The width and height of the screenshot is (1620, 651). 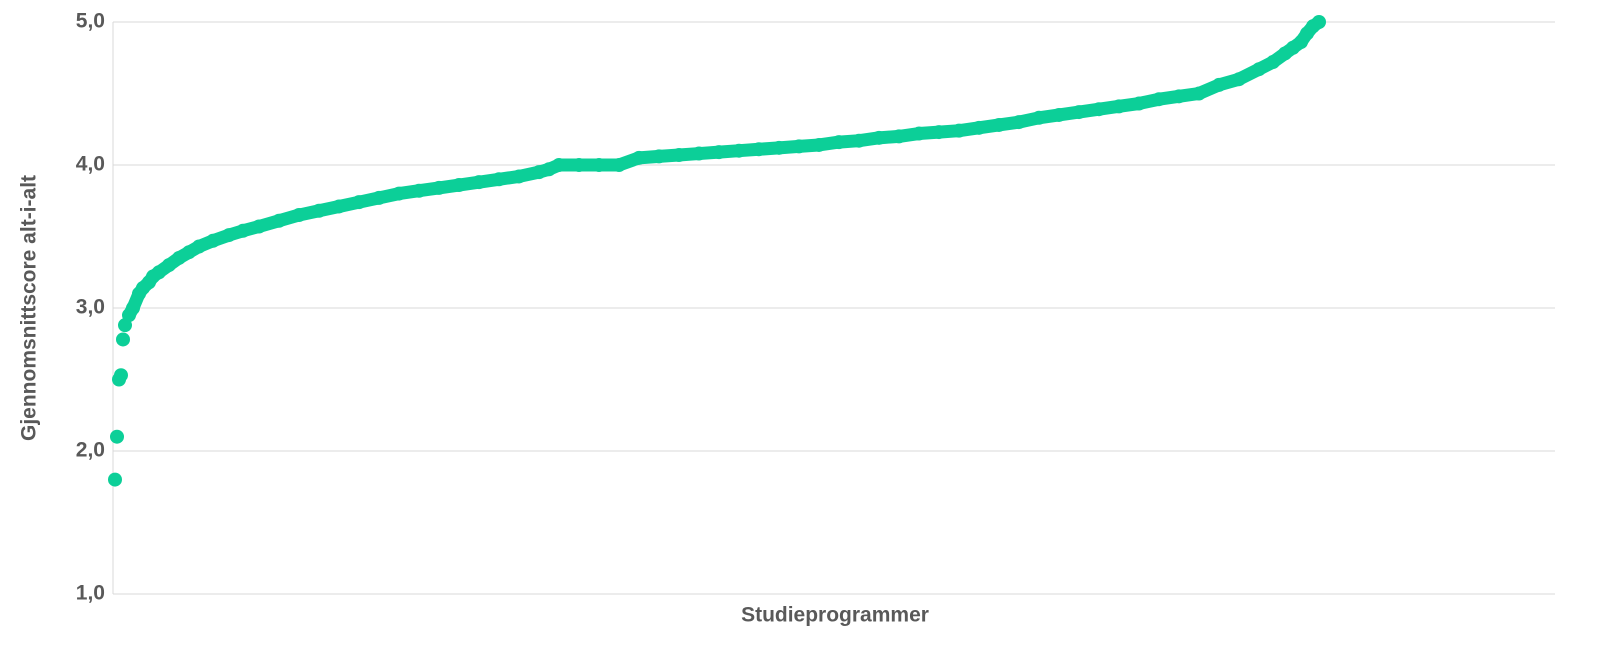 What do you see at coordinates (90, 450) in the screenshot?
I see `y-tick-label: 2,0` at bounding box center [90, 450].